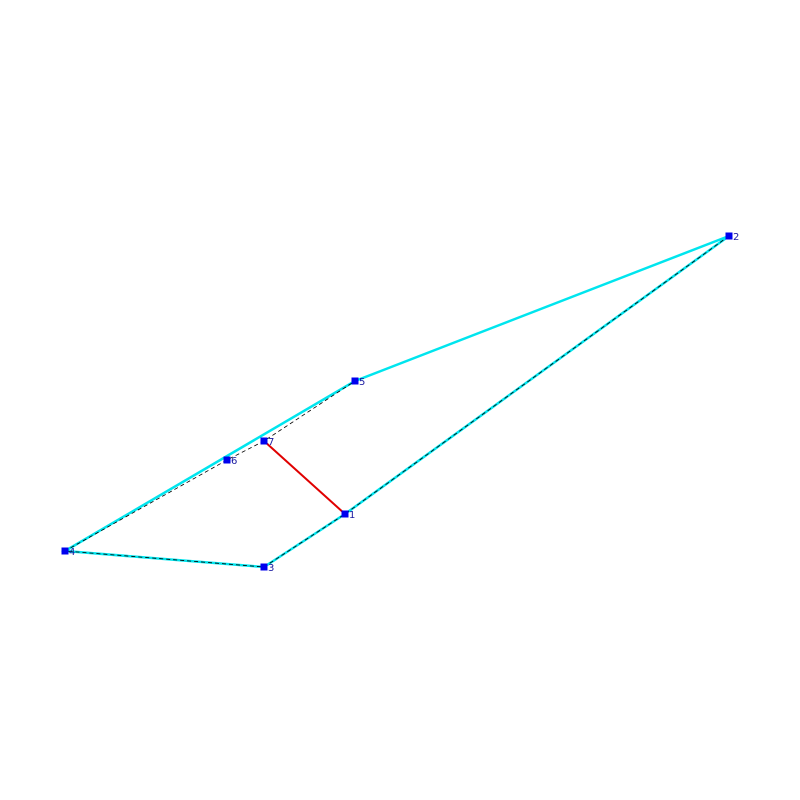  I want to click on node: 4, so click(68, 552).